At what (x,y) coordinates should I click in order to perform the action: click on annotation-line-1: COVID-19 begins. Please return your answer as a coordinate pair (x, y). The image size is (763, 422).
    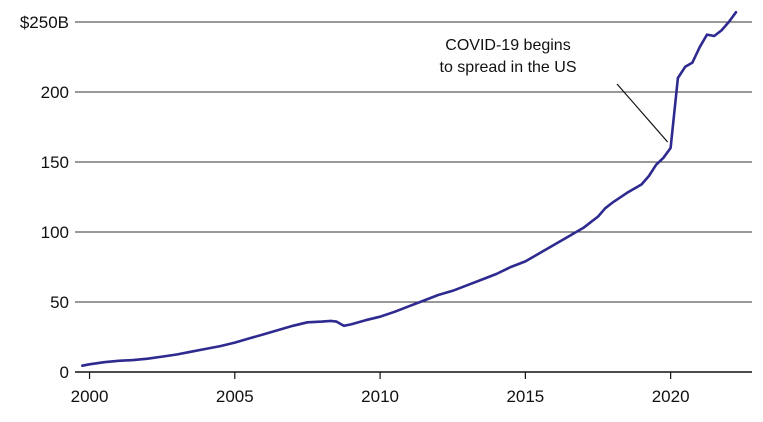
    Looking at the image, I should click on (507, 45).